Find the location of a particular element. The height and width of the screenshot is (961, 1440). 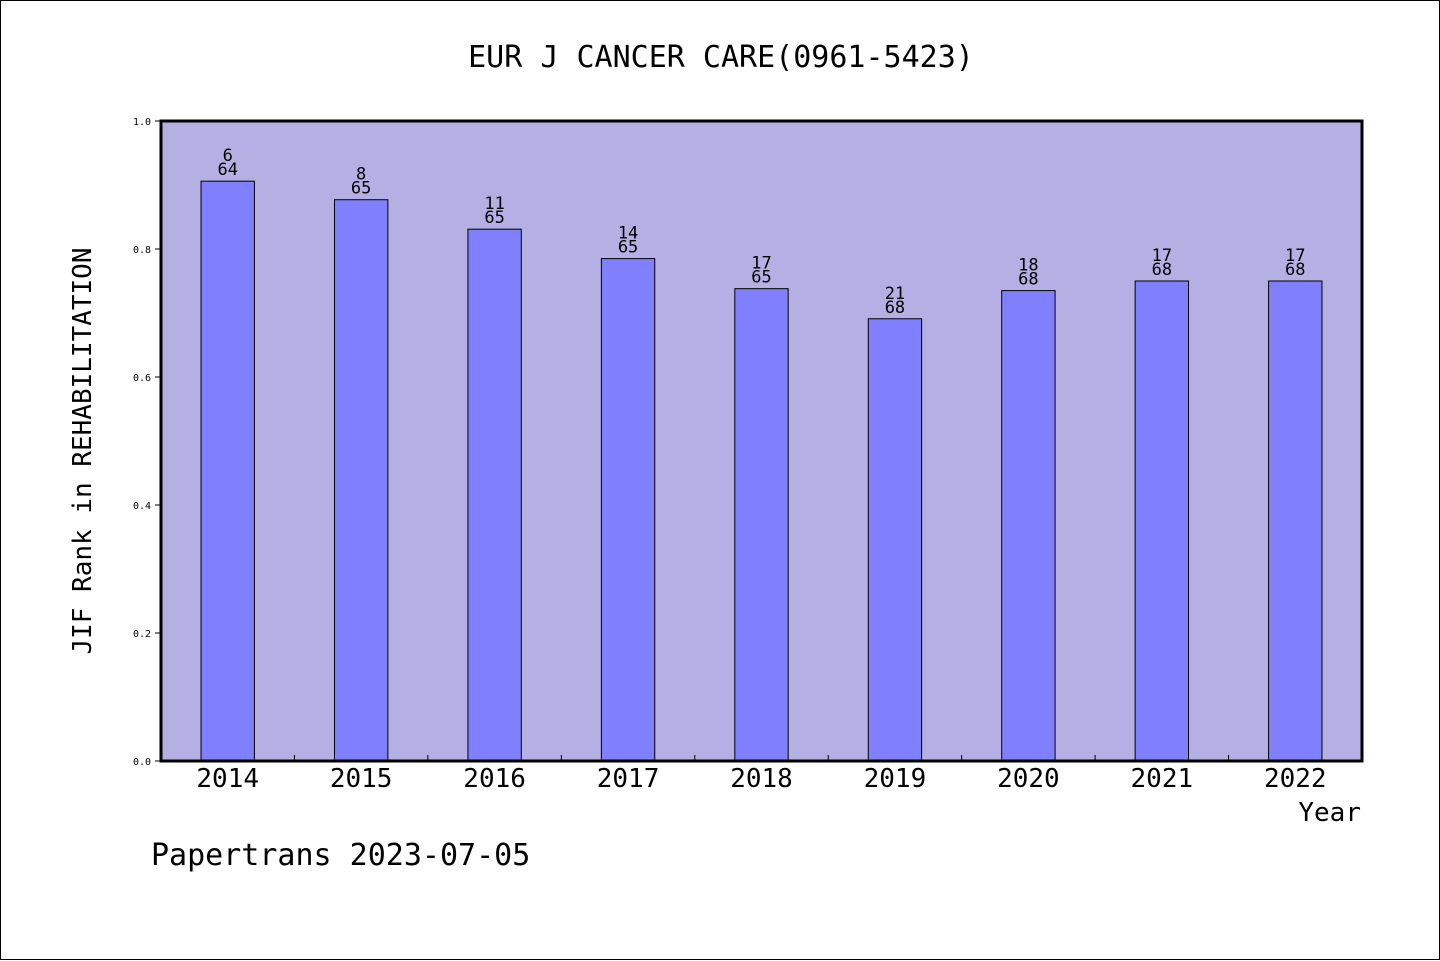

bar-2016 is located at coordinates (494, 495).